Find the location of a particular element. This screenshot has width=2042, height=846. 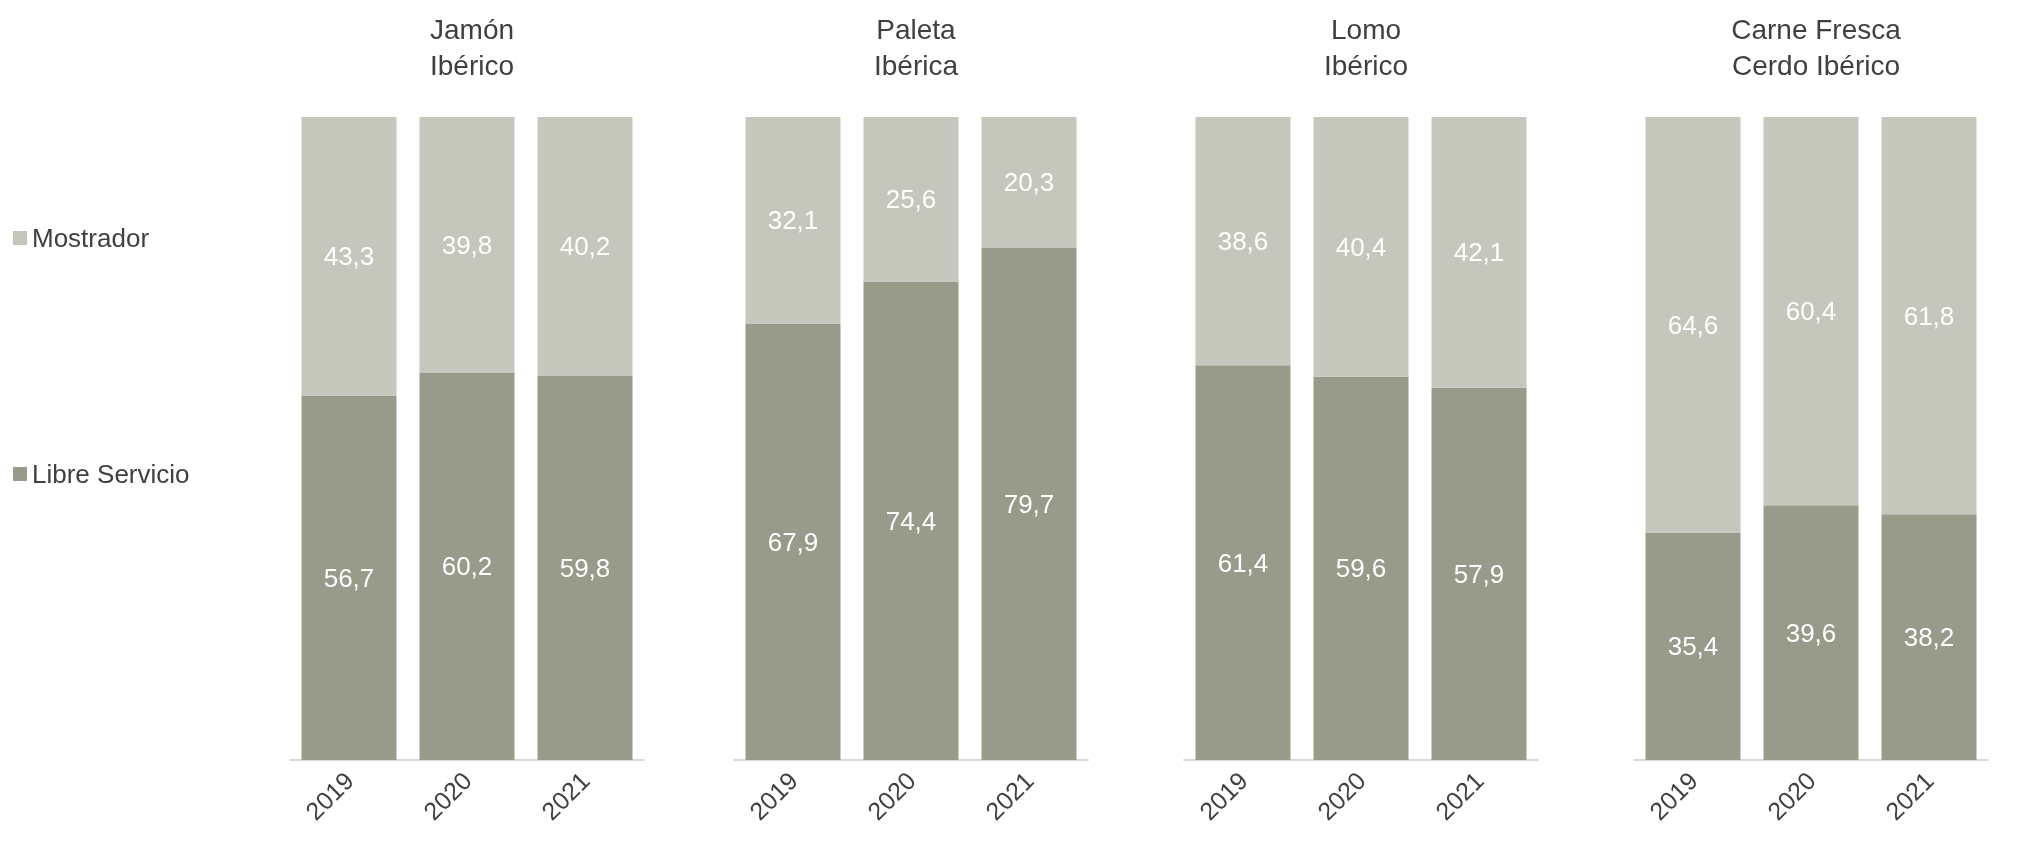

data-label: 59,8 is located at coordinates (585, 567).